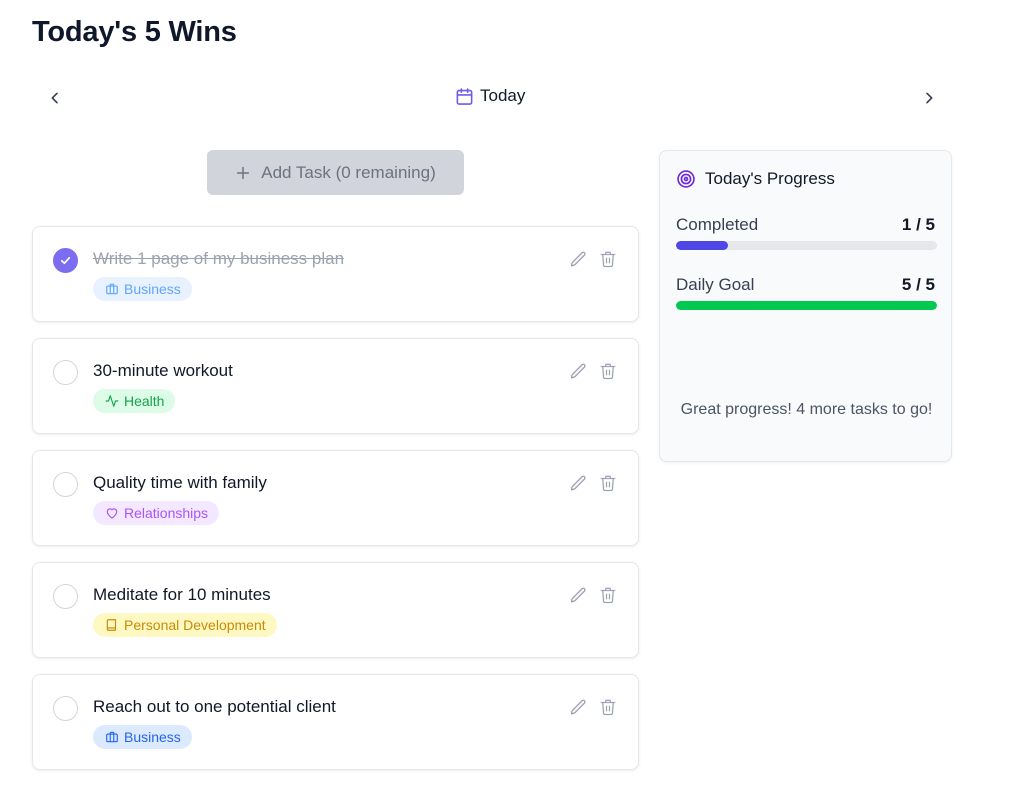 This screenshot has height=801, width=1017. I want to click on task-title: Quality time with family, so click(180, 482).